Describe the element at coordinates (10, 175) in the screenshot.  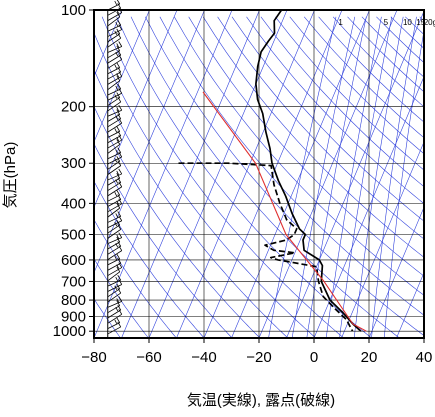
I see `y-axis-title: 気圧(hPa)` at that location.